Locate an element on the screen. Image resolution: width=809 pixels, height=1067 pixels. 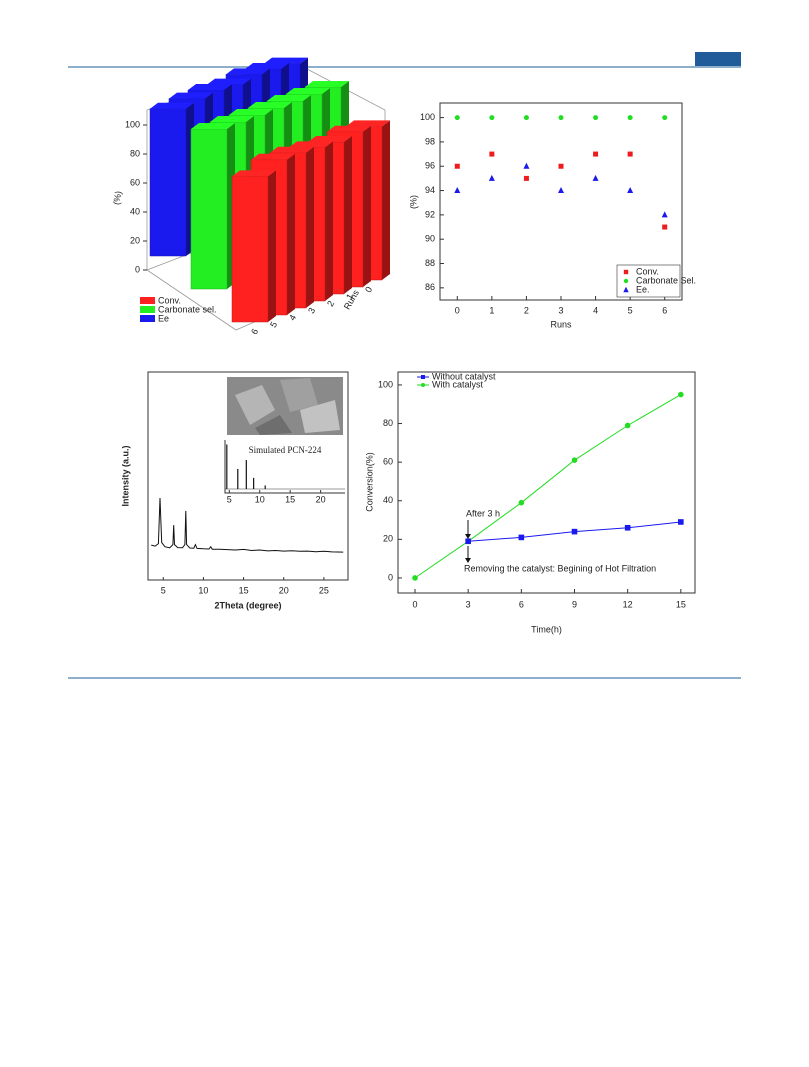
y-tick-label: 0 is located at coordinates (390, 577).